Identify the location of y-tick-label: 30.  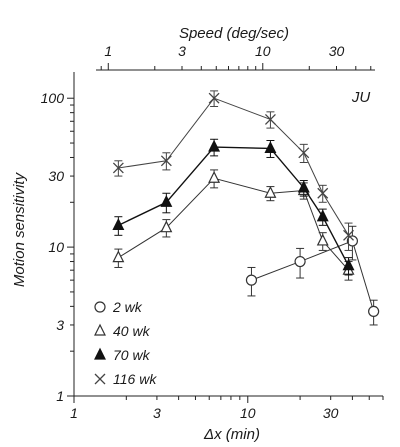
(56, 176).